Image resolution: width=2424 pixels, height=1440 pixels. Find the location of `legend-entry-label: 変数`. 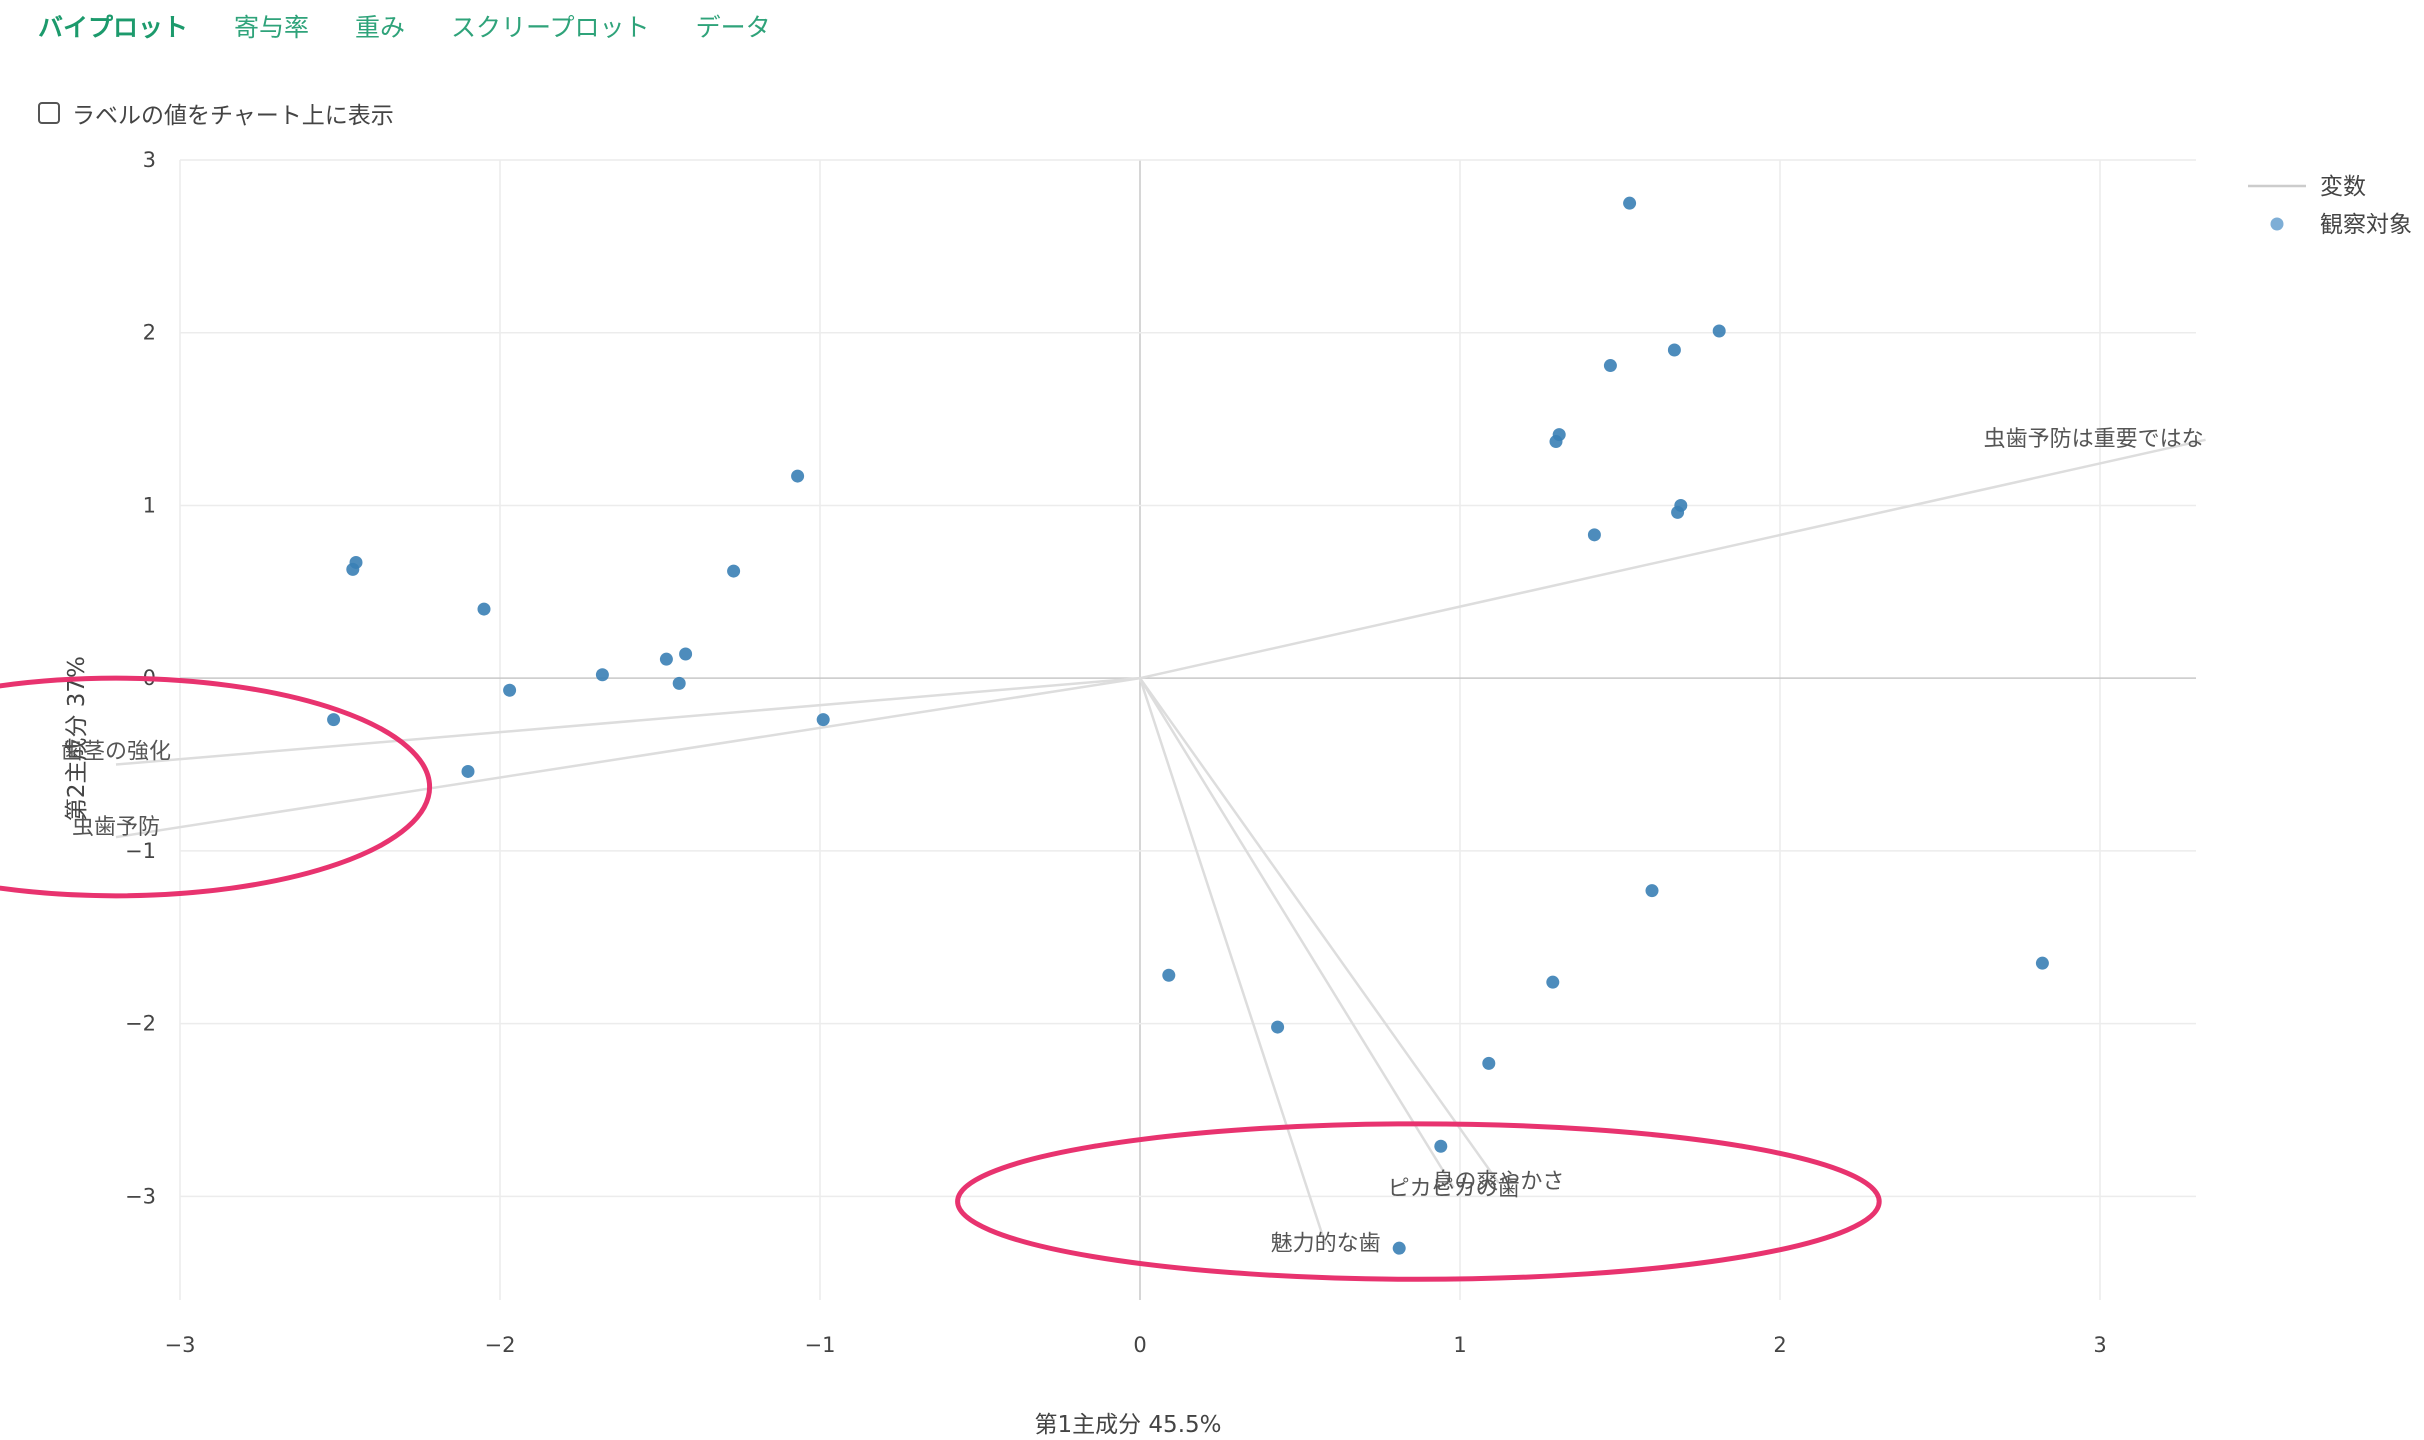

legend-entry-label: 変数 is located at coordinates (2343, 187).